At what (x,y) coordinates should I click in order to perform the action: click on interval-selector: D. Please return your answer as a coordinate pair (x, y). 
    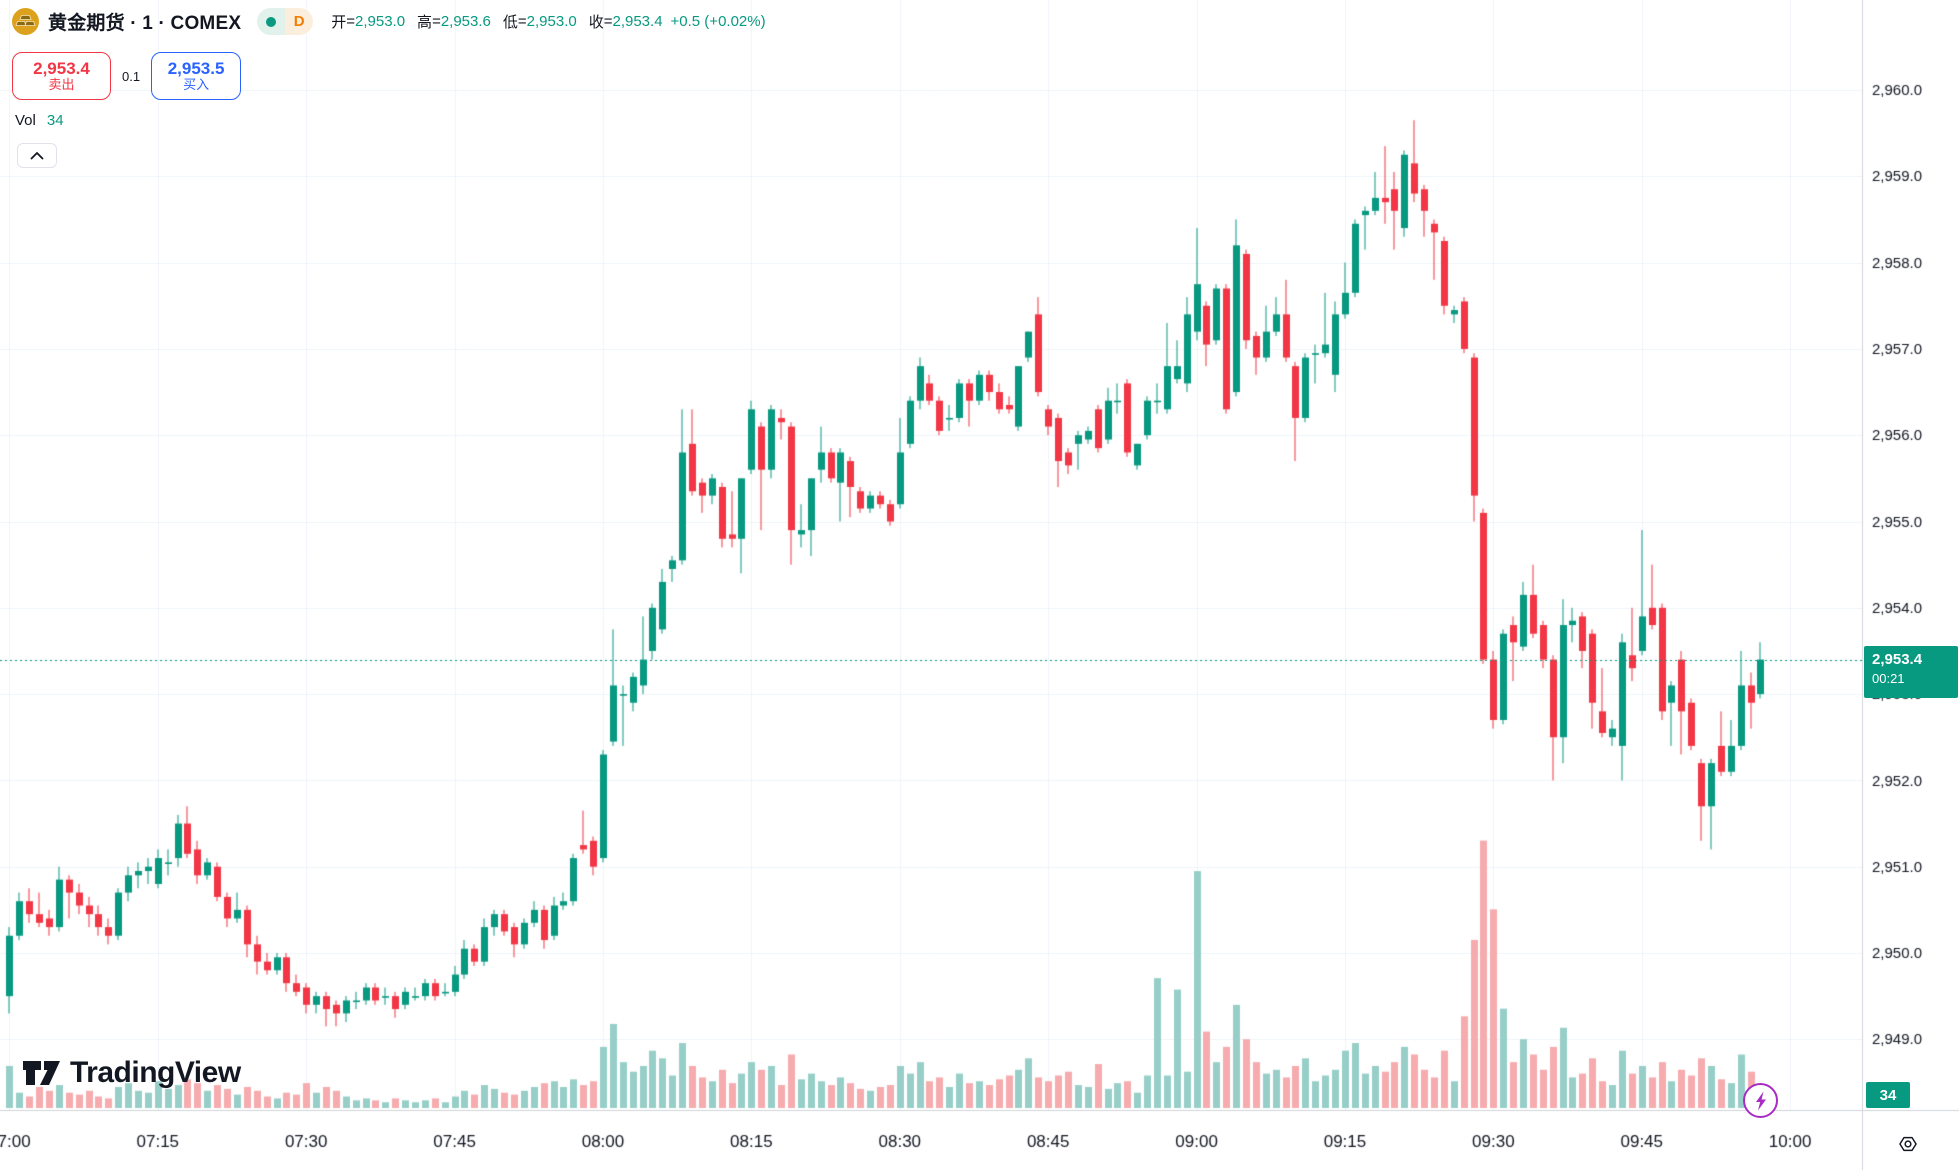
    Looking at the image, I should click on (285, 21).